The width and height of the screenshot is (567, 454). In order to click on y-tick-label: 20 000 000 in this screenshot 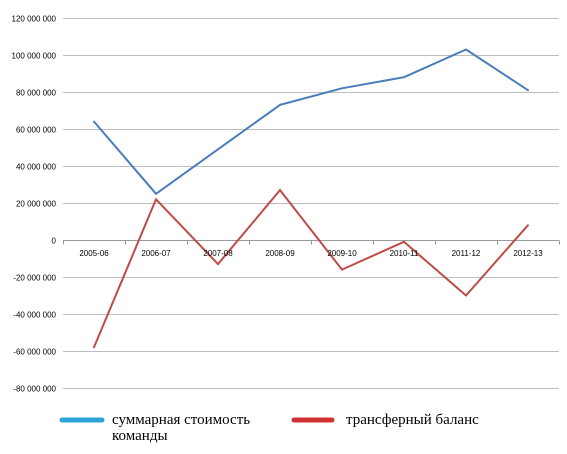, I will do `click(36, 204)`.